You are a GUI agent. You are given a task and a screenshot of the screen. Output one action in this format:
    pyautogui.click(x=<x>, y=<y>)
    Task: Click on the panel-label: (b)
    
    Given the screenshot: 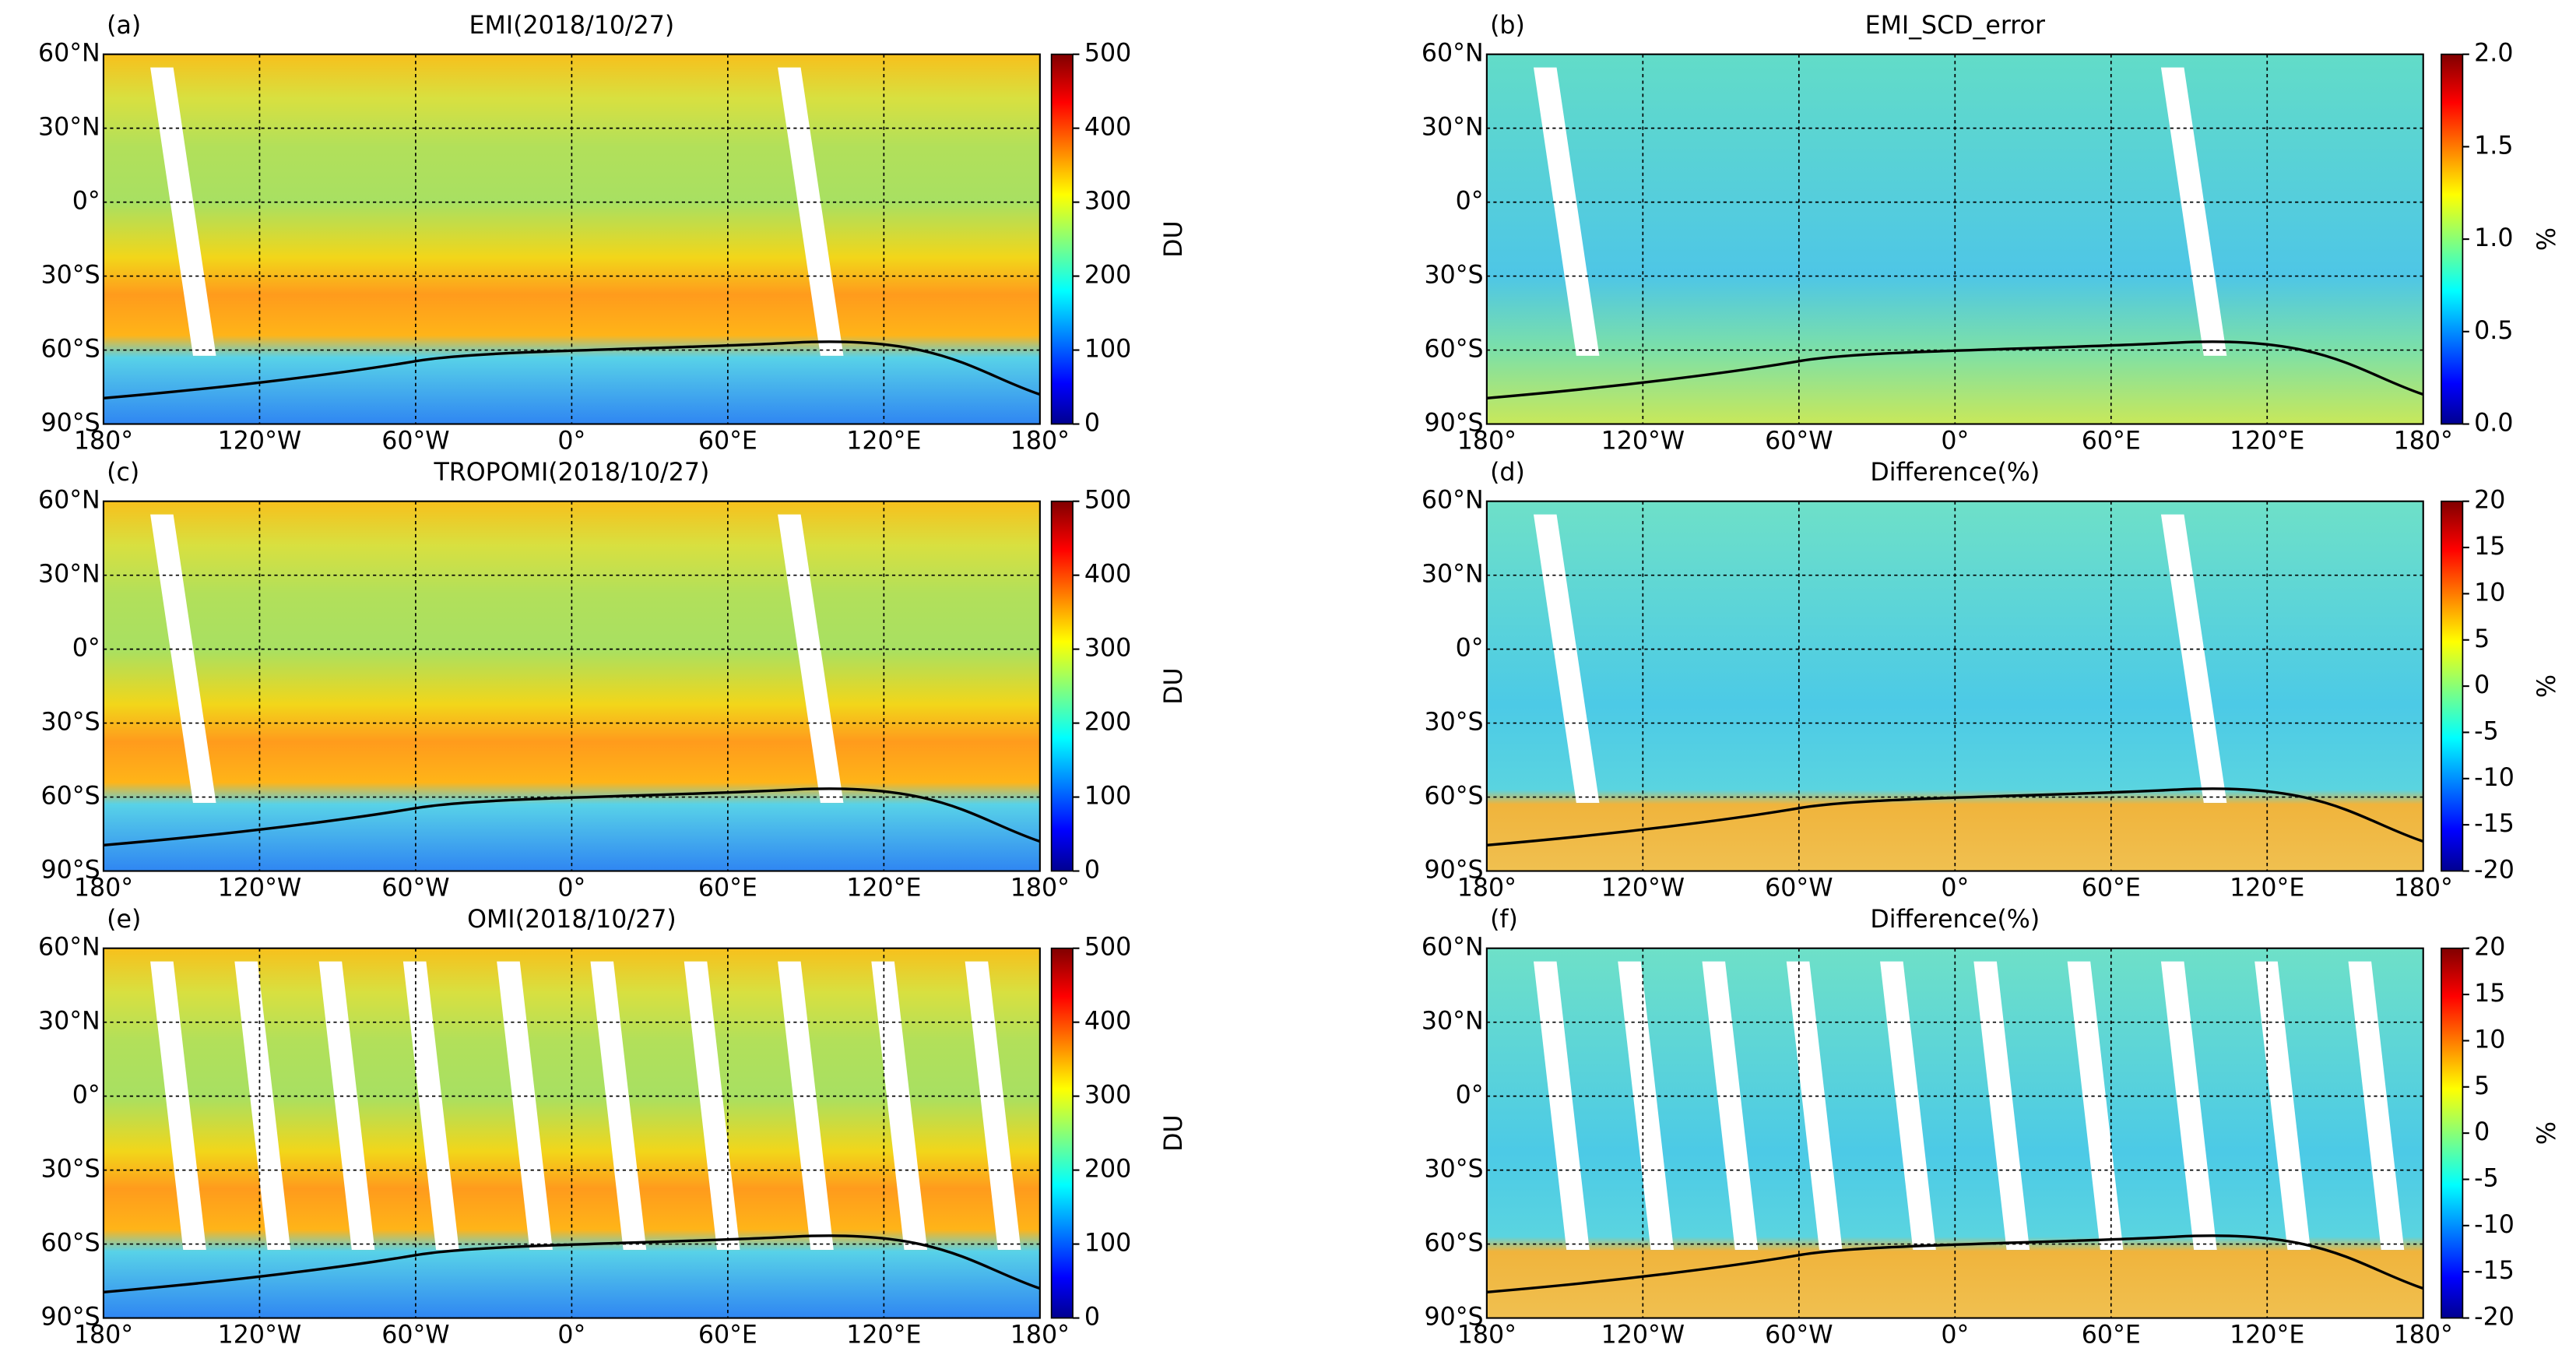 What is the action you would take?
    pyautogui.click(x=1508, y=26)
    